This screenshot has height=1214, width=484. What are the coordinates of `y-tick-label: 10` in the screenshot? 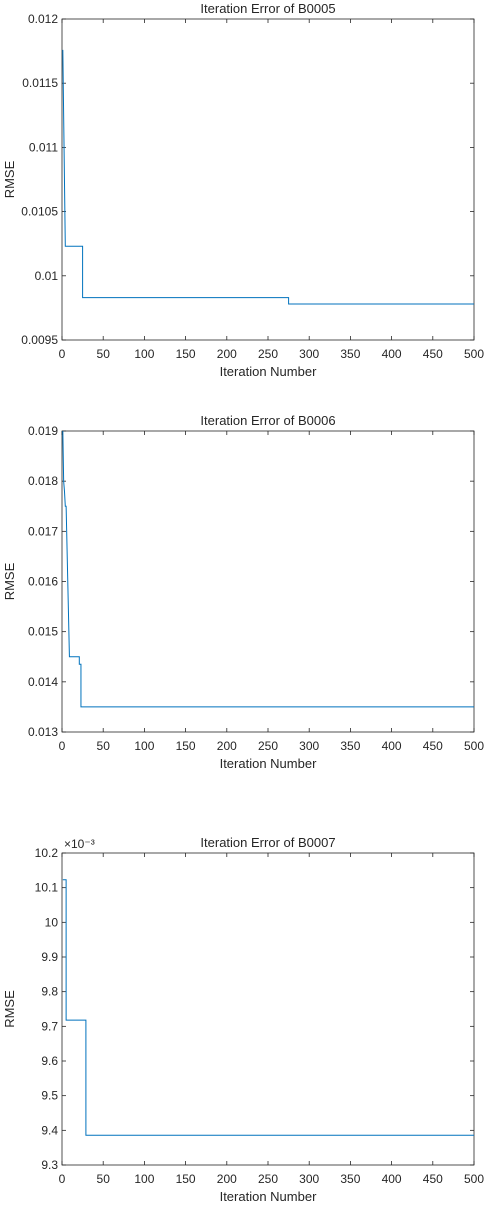 It's located at (52, 922).